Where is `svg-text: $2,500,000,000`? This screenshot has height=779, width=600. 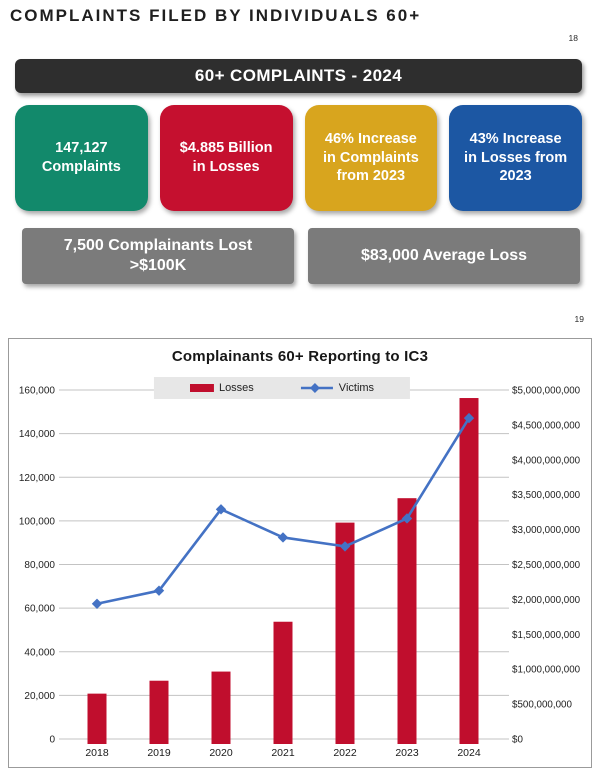 svg-text: $2,500,000,000 is located at coordinates (546, 565).